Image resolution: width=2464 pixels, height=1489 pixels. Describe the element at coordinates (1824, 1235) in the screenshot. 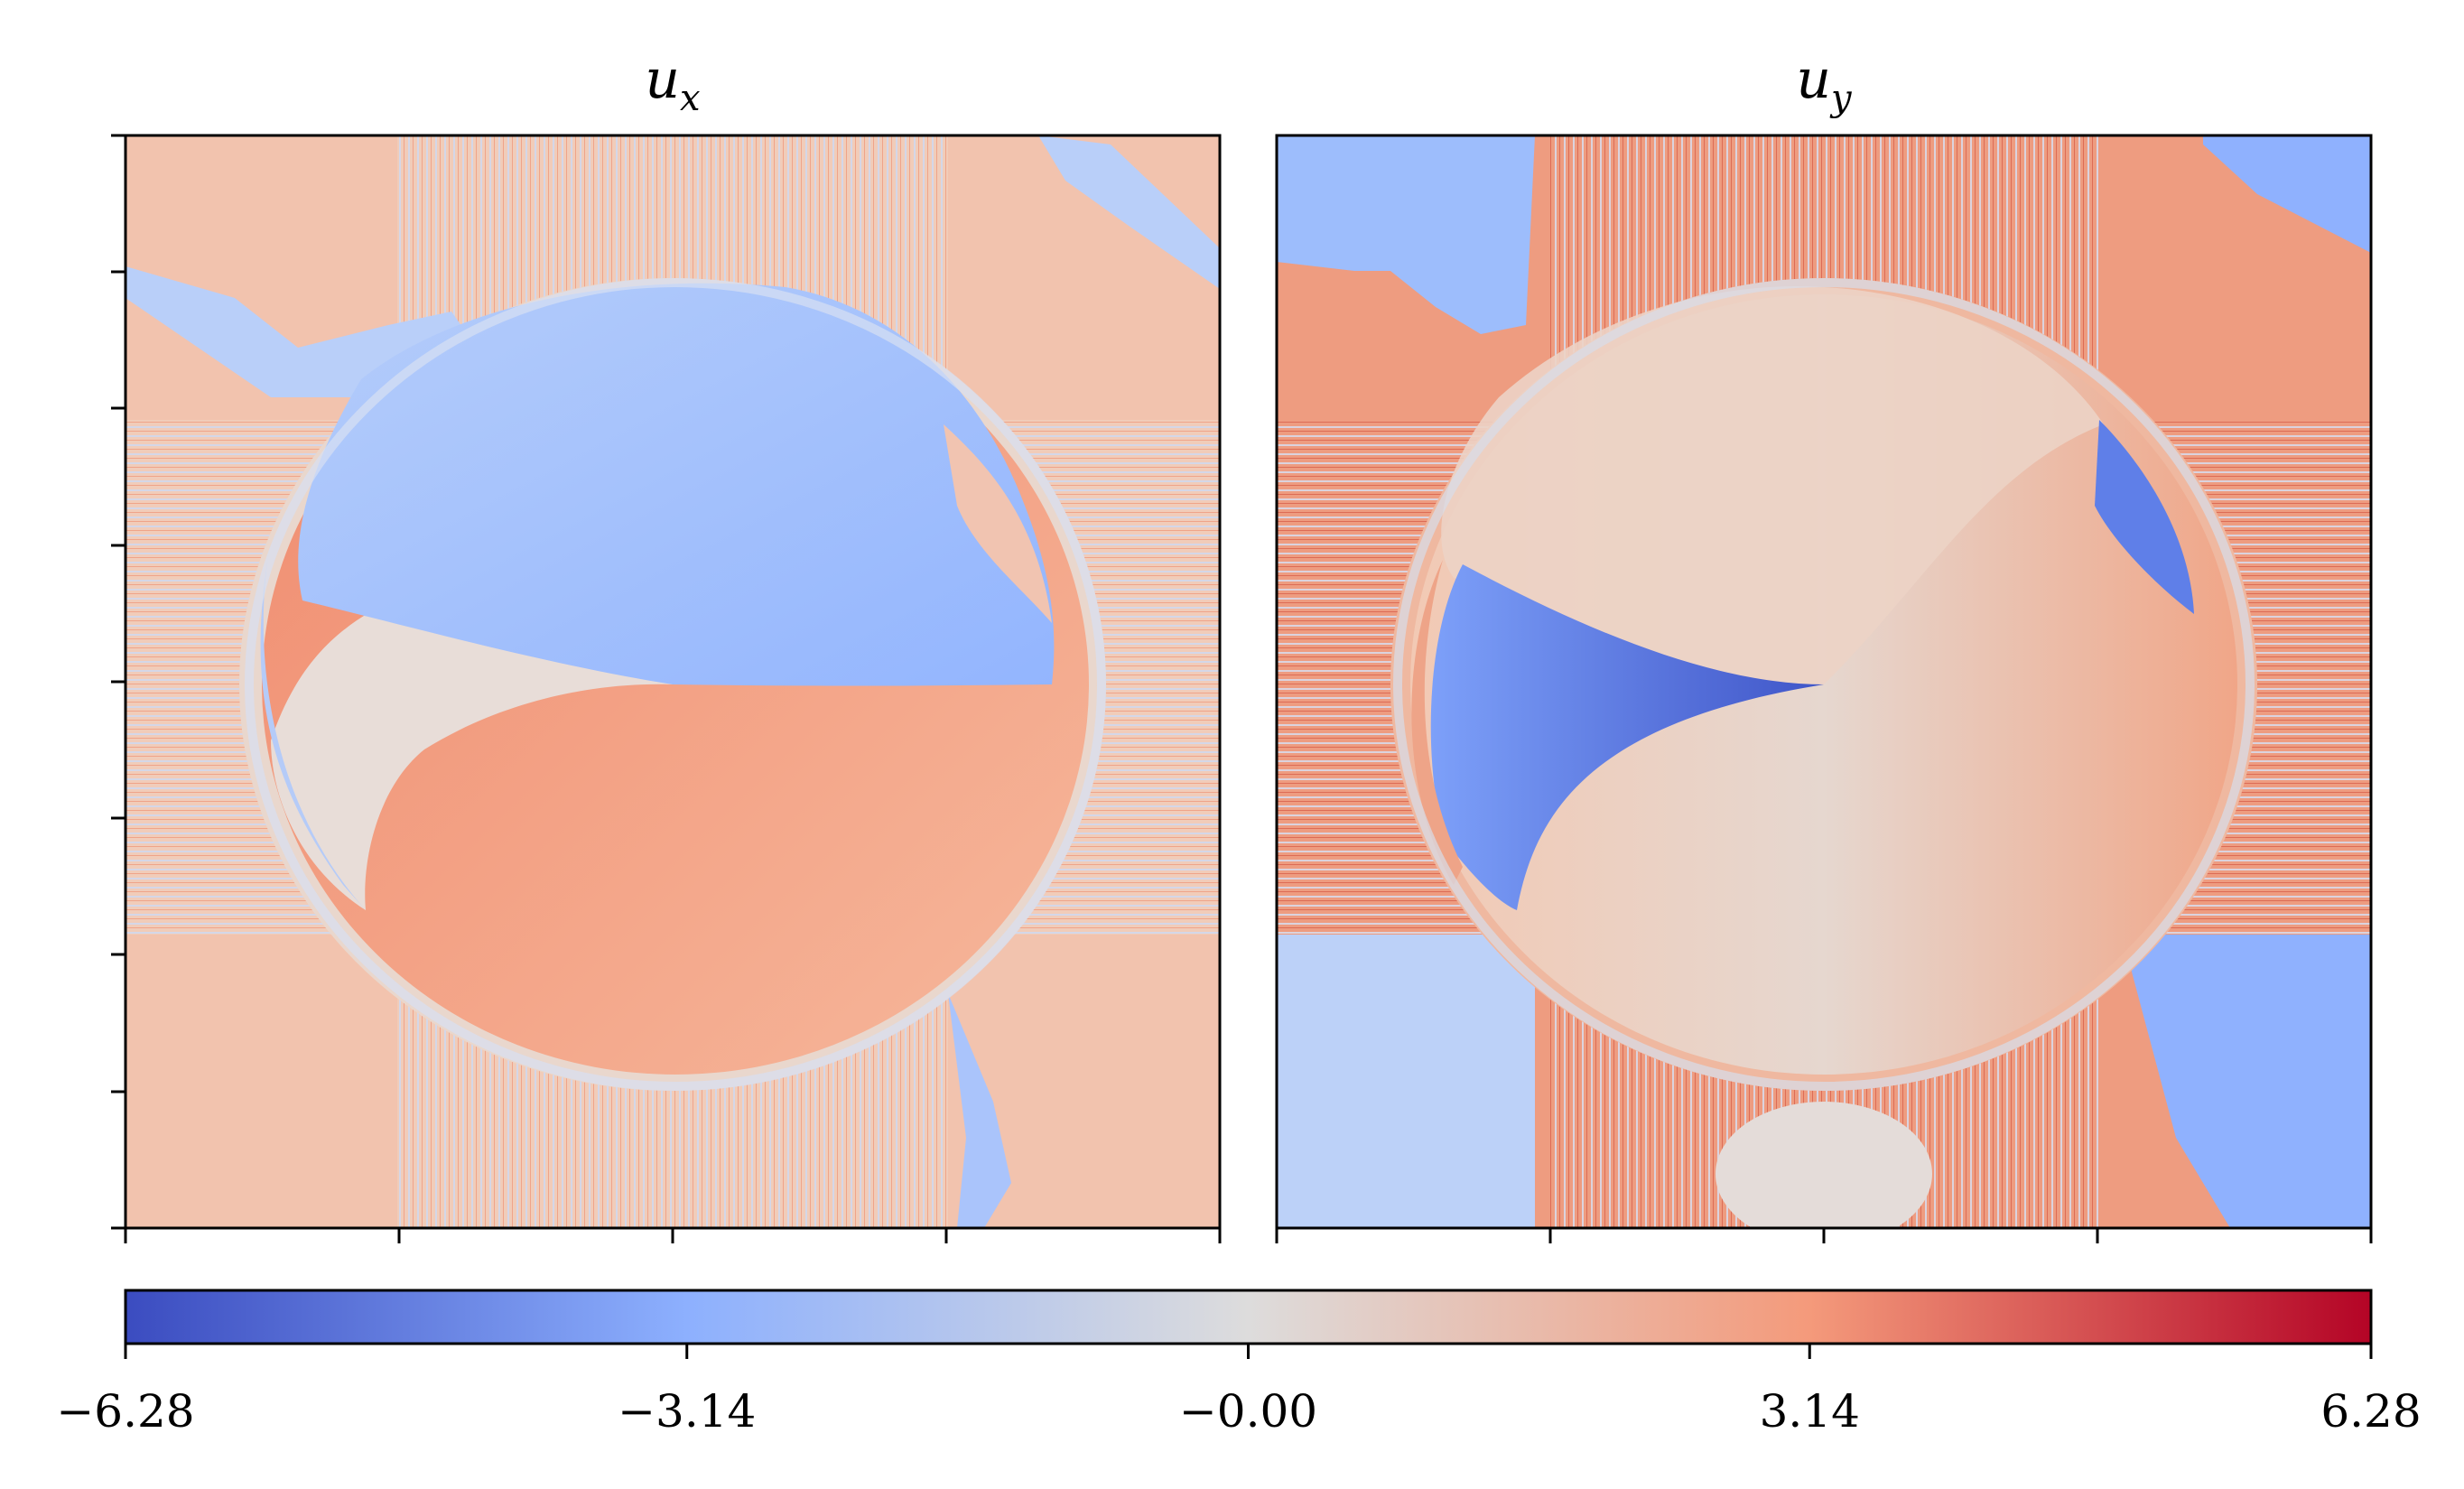

I see `x-ticks-uy` at that location.